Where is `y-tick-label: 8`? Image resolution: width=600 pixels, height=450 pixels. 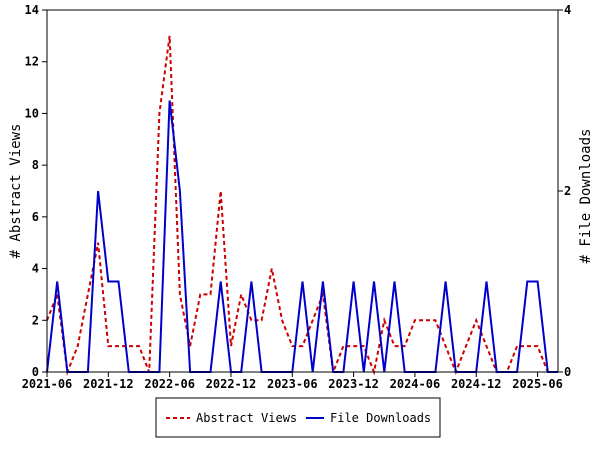 y-tick-label: 8 is located at coordinates (35, 165).